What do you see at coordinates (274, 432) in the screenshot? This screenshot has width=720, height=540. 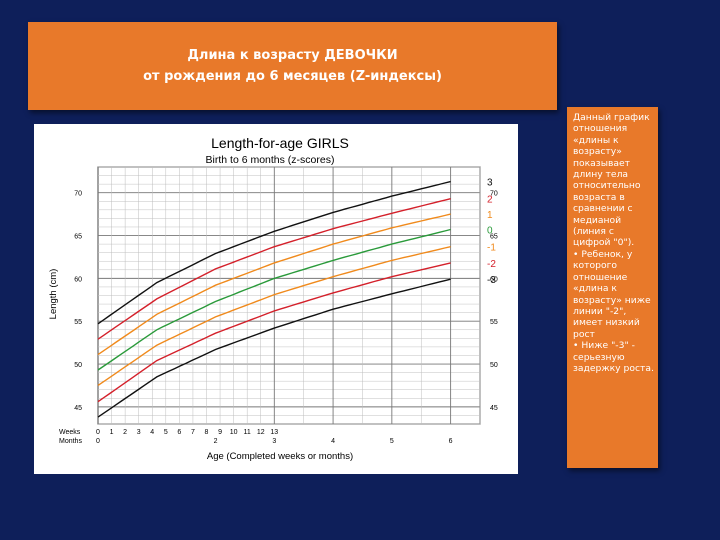 I see `week-tick-label: 13` at bounding box center [274, 432].